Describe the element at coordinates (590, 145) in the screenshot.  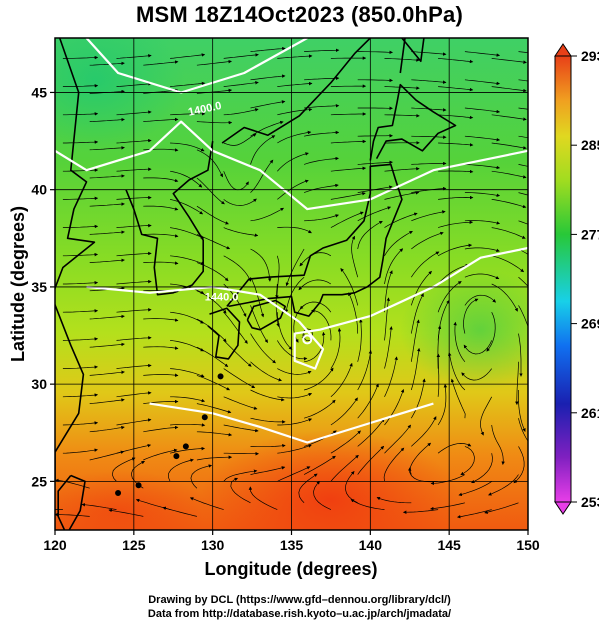
I see `colorbar-tick-label: 285` at that location.